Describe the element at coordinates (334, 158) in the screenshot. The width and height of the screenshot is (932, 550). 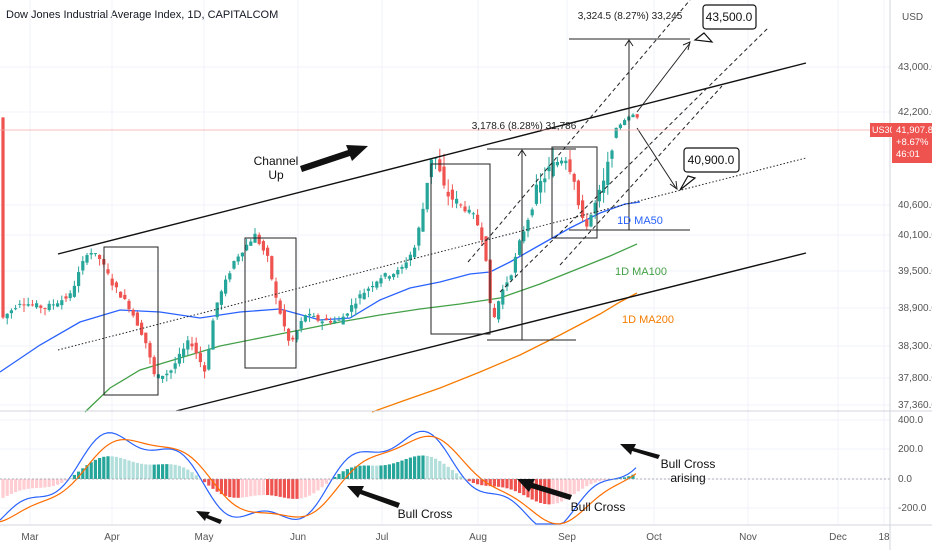
I see `channel-up-arrow` at that location.